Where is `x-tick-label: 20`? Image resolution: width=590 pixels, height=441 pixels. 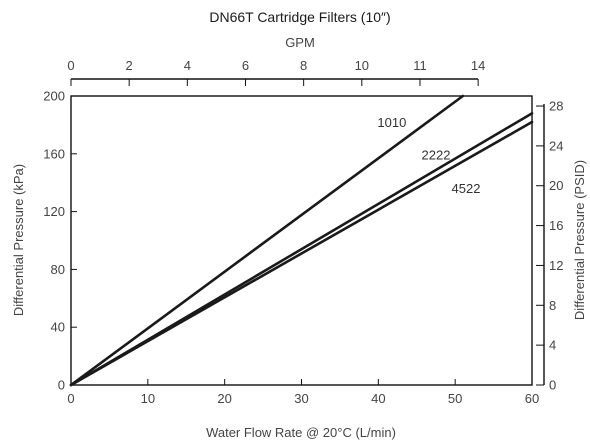
x-tick-label: 20 is located at coordinates (224, 398).